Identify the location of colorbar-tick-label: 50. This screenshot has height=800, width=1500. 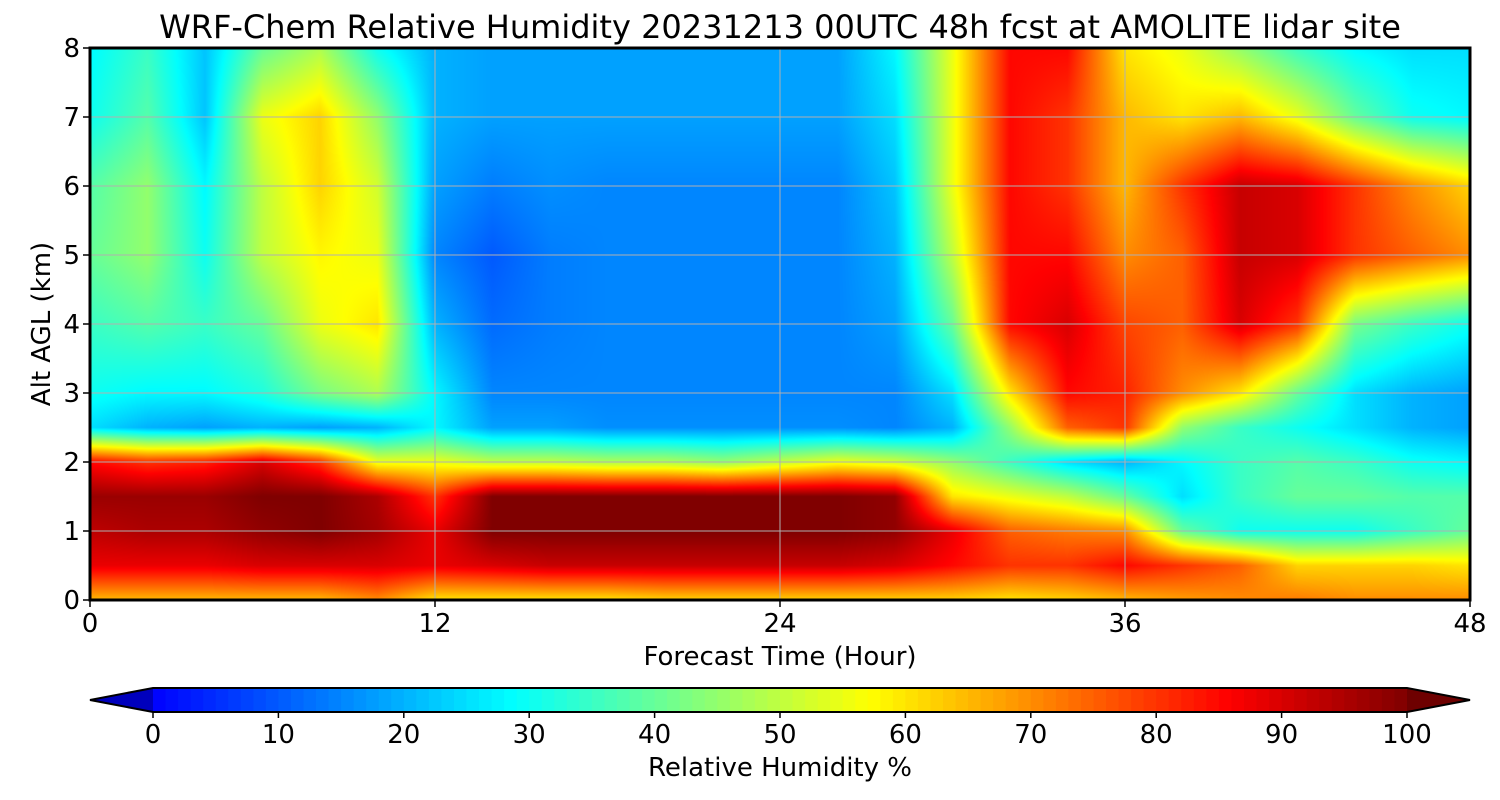
(779, 735).